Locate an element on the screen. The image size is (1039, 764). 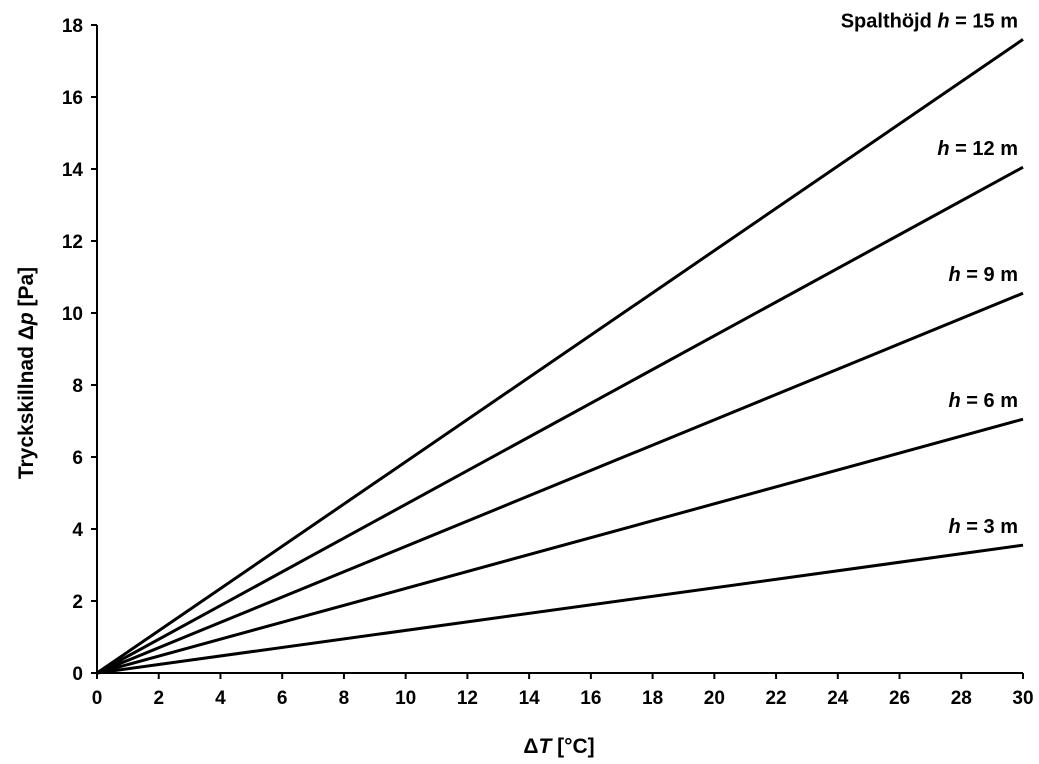
x-tick-label: 16 is located at coordinates (590, 698).